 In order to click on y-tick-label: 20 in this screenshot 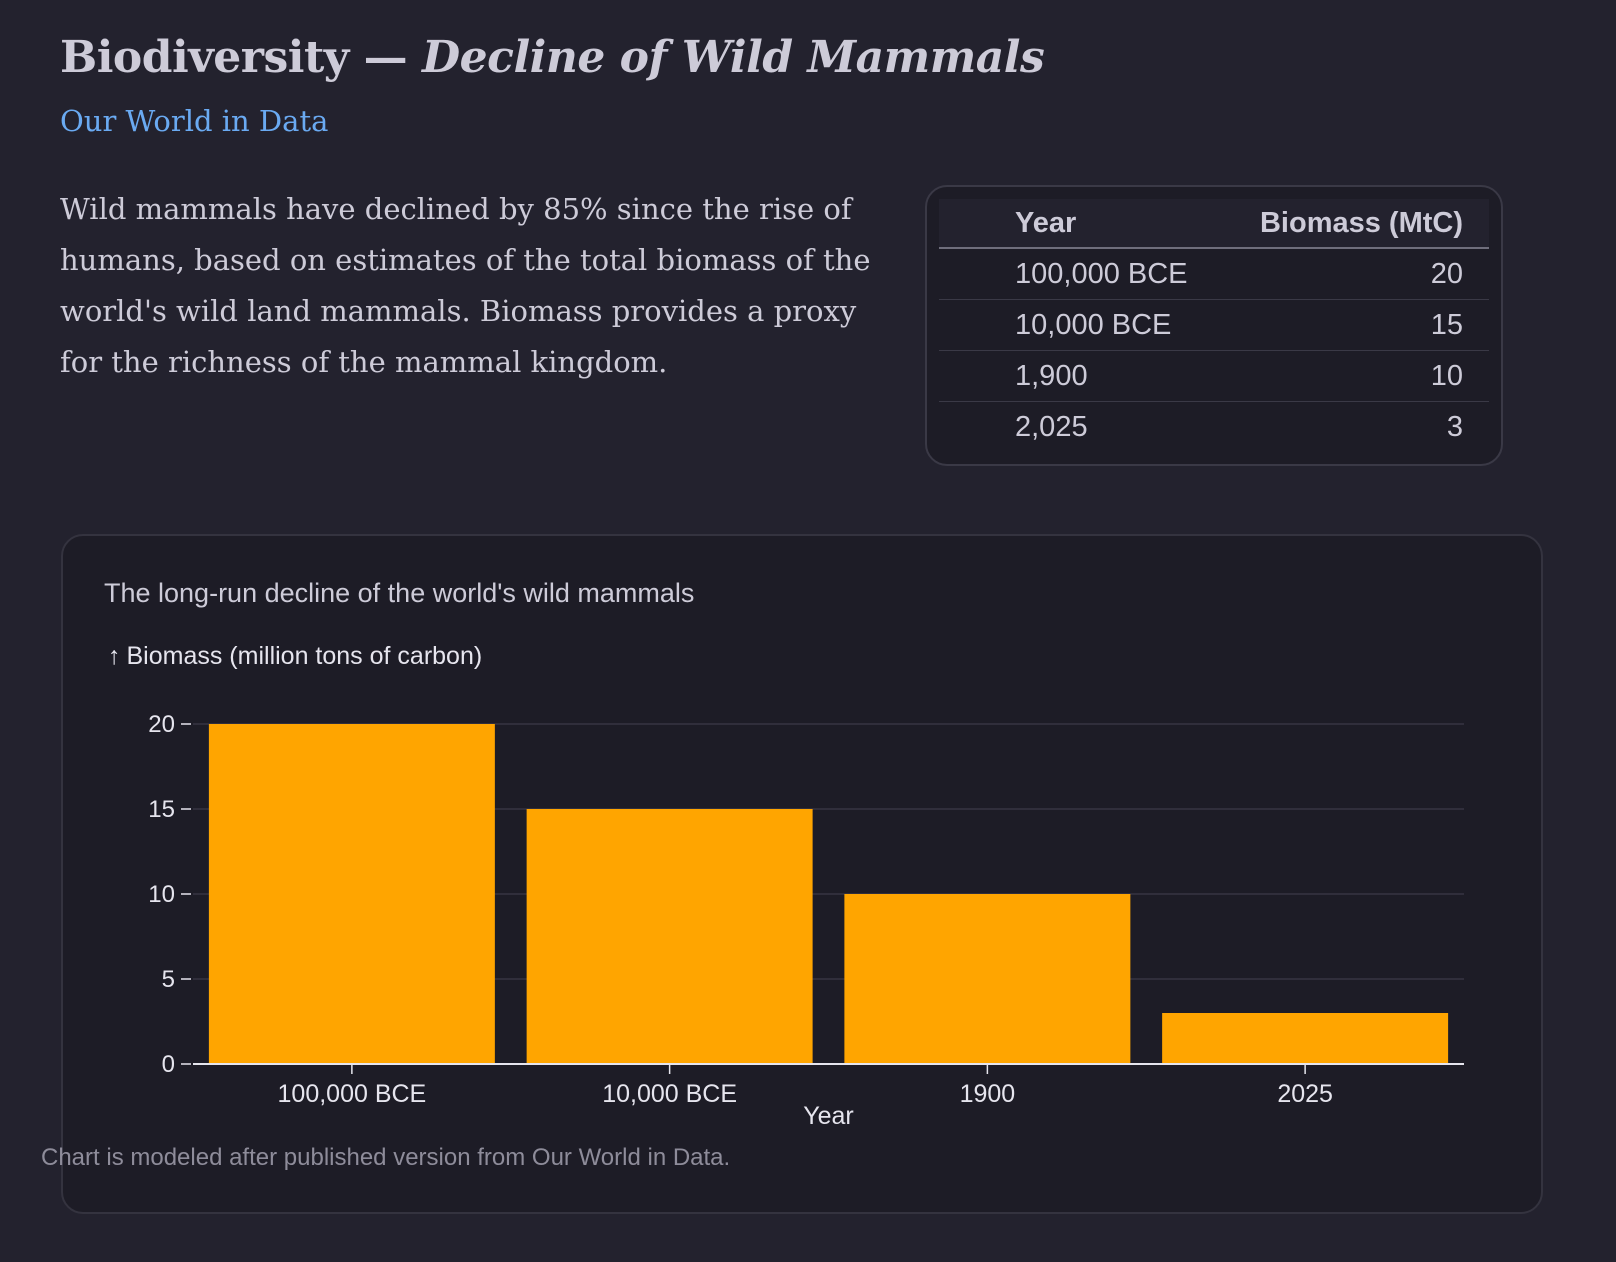, I will do `click(161, 724)`.